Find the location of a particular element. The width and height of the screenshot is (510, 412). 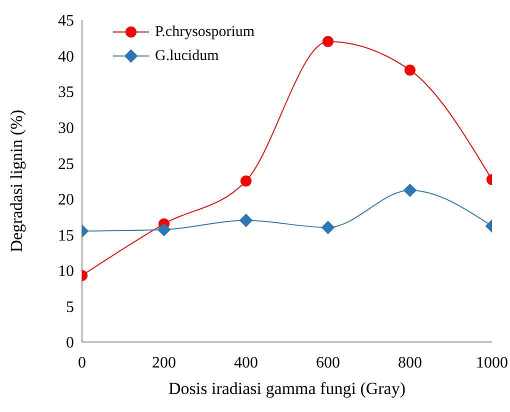

x-tick-label: 0 is located at coordinates (82, 363).